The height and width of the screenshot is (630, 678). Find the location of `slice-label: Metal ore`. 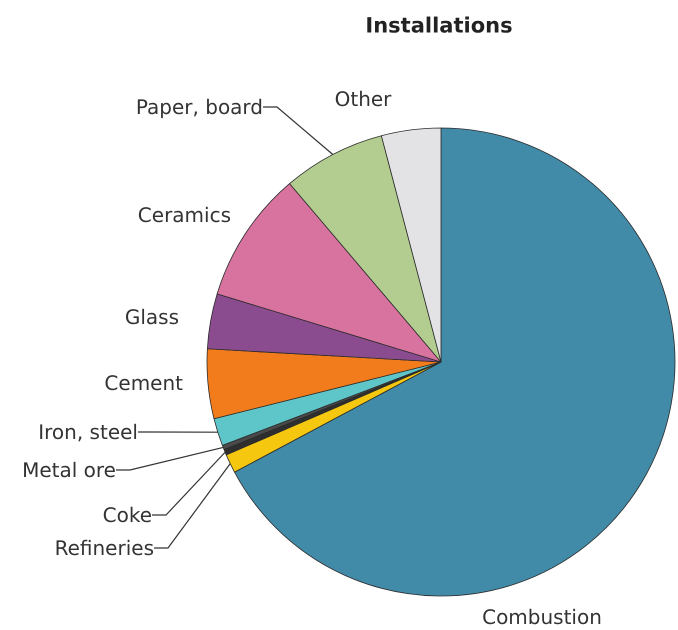

slice-label: Metal ore is located at coordinates (69, 470).